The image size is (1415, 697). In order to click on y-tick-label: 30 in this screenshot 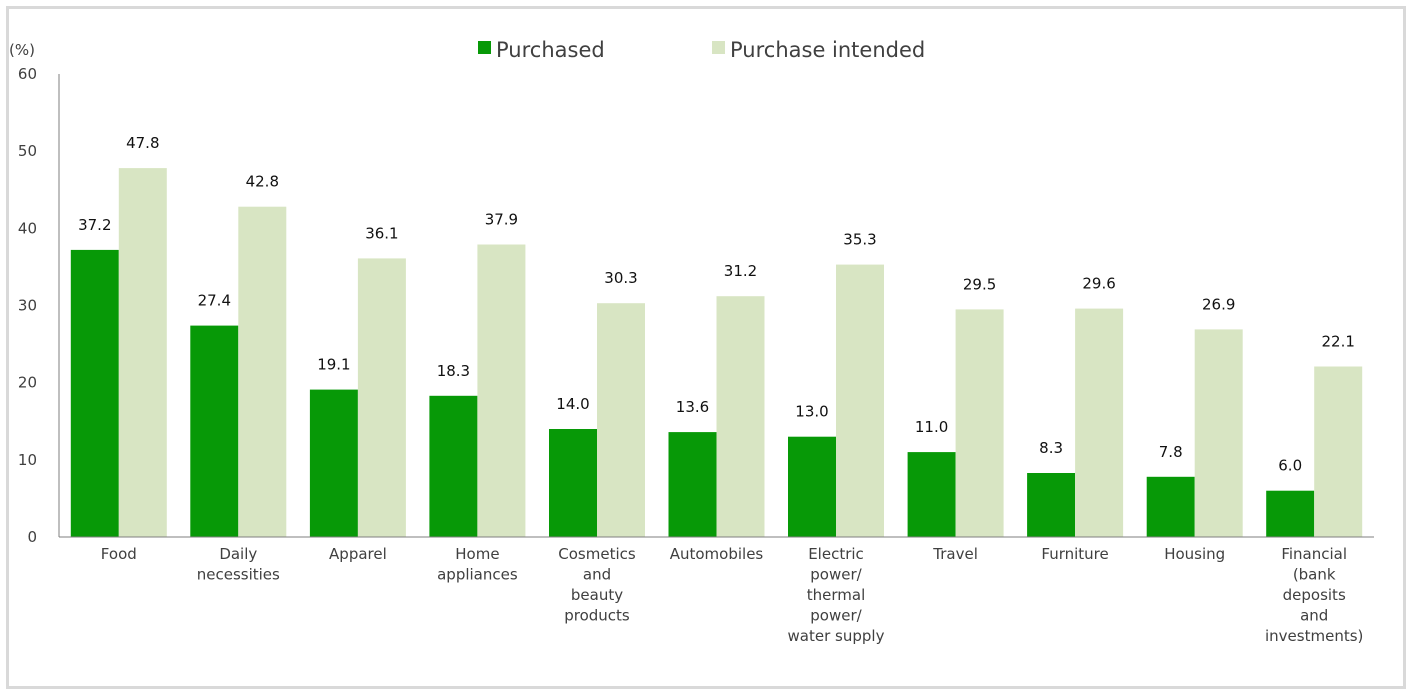, I will do `click(27, 306)`.